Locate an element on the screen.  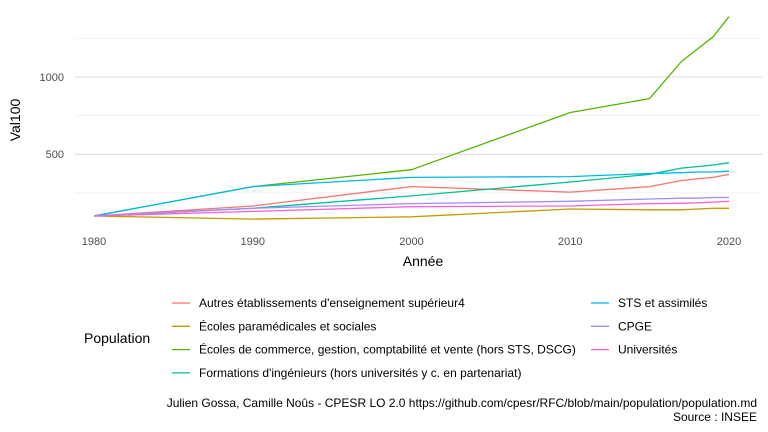
y-tick-label: 500 is located at coordinates (55, 155).